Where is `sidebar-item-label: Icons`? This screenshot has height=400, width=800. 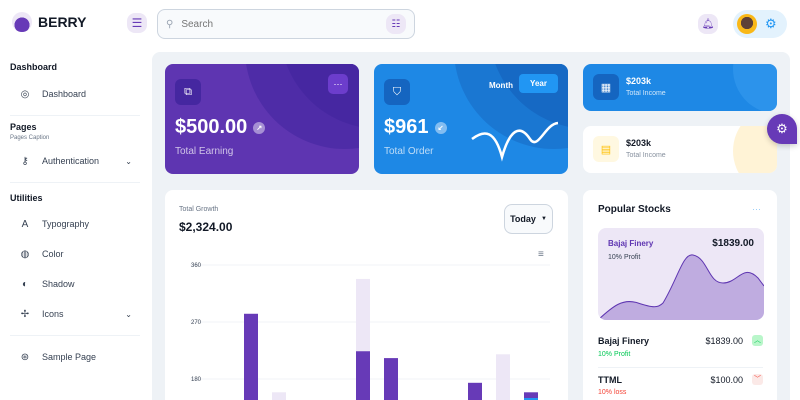
sidebar-item-label: Icons is located at coordinates (53, 314).